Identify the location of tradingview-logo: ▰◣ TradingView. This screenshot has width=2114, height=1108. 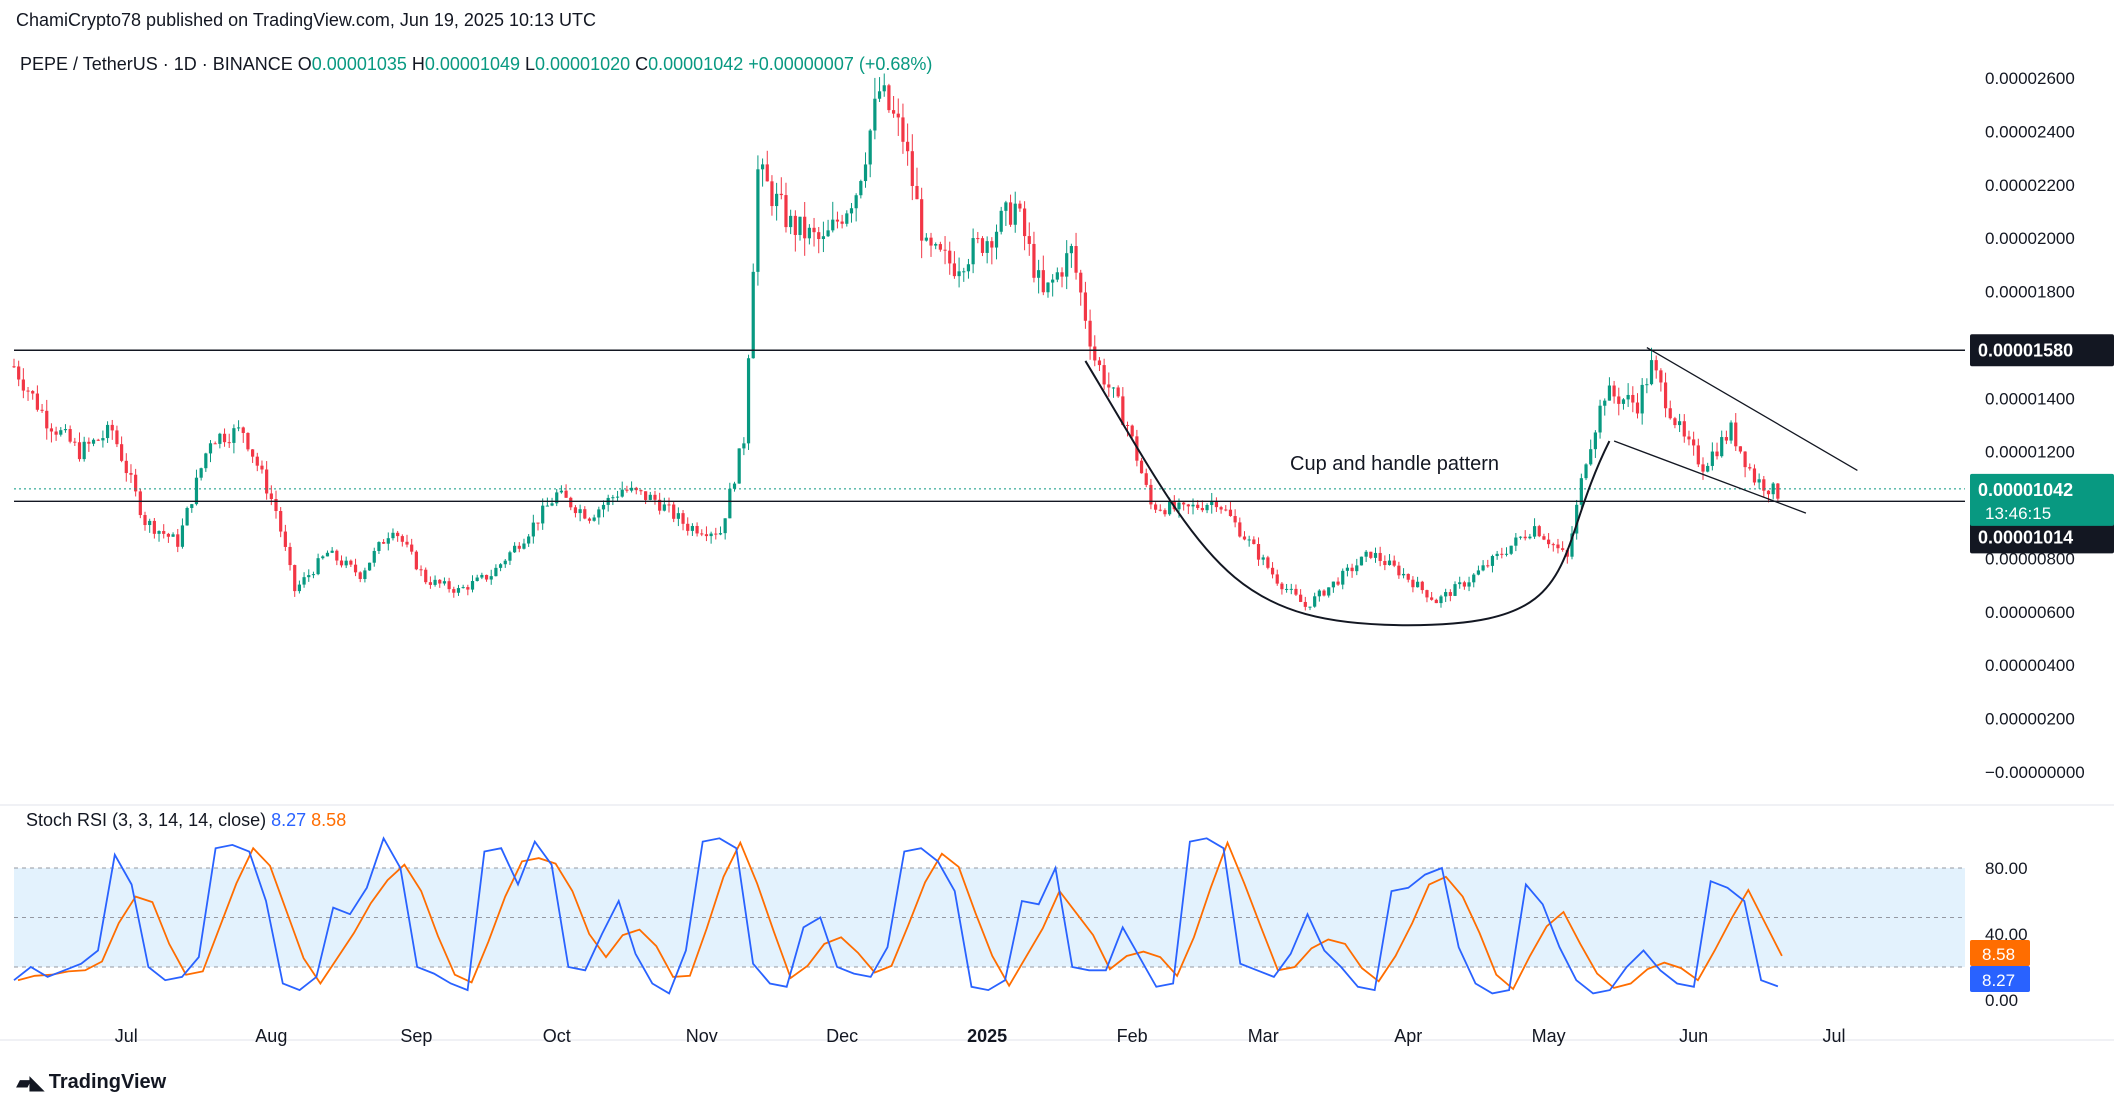
(91, 1082).